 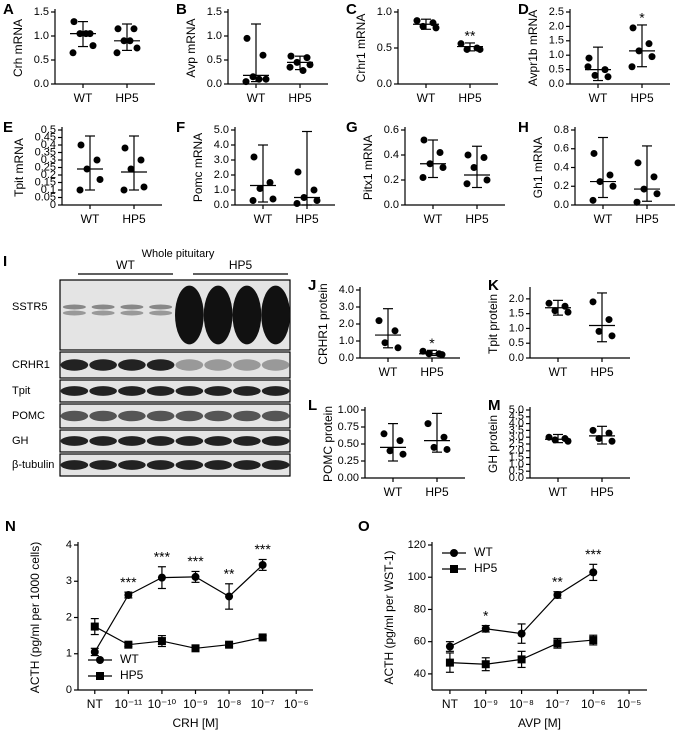 I want to click on y-tick-label: 1.00, so click(x=348, y=410).